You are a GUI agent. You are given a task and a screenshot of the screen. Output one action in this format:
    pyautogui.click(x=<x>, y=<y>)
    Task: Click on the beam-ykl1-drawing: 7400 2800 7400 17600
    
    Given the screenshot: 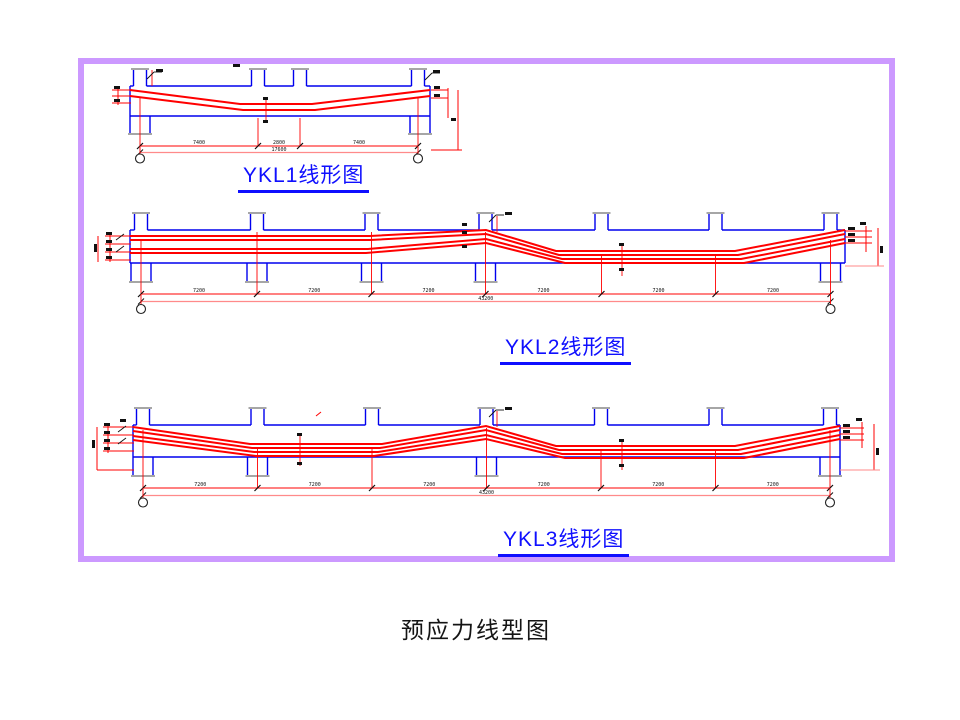 What is the action you would take?
    pyautogui.click(x=287, y=114)
    